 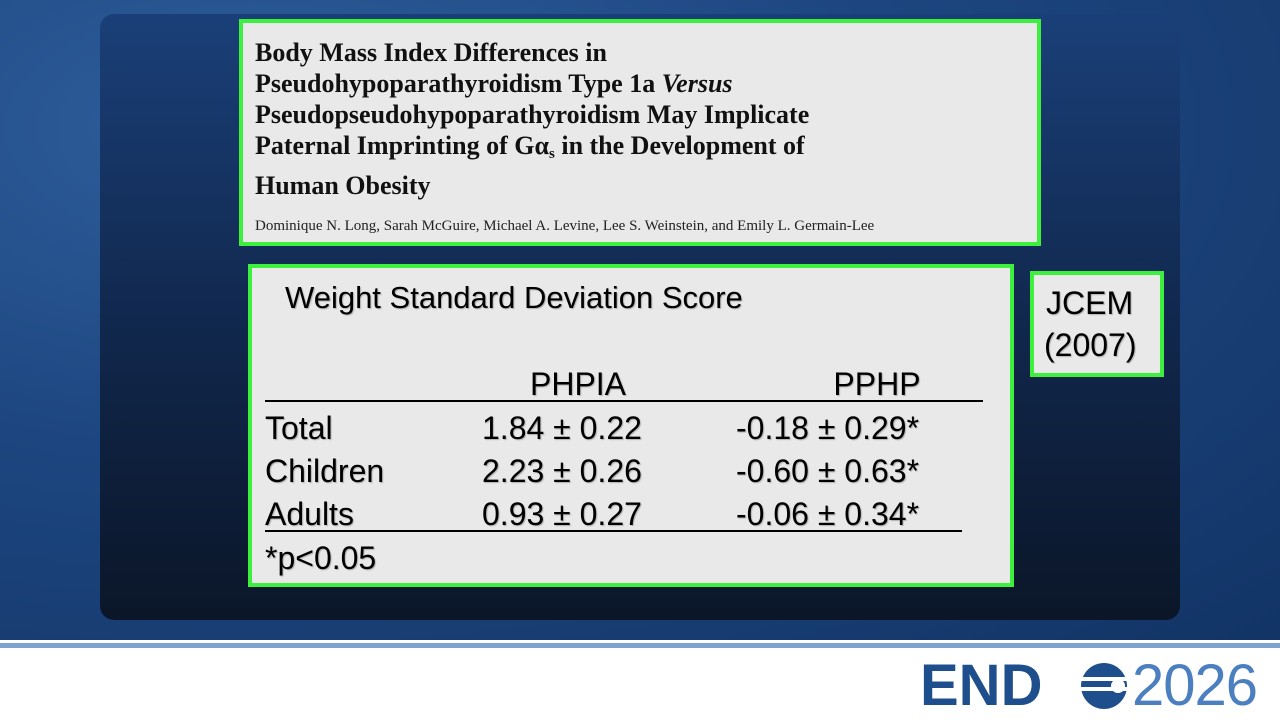 What do you see at coordinates (877, 384) in the screenshot?
I see `column-header-text: PPHP` at bounding box center [877, 384].